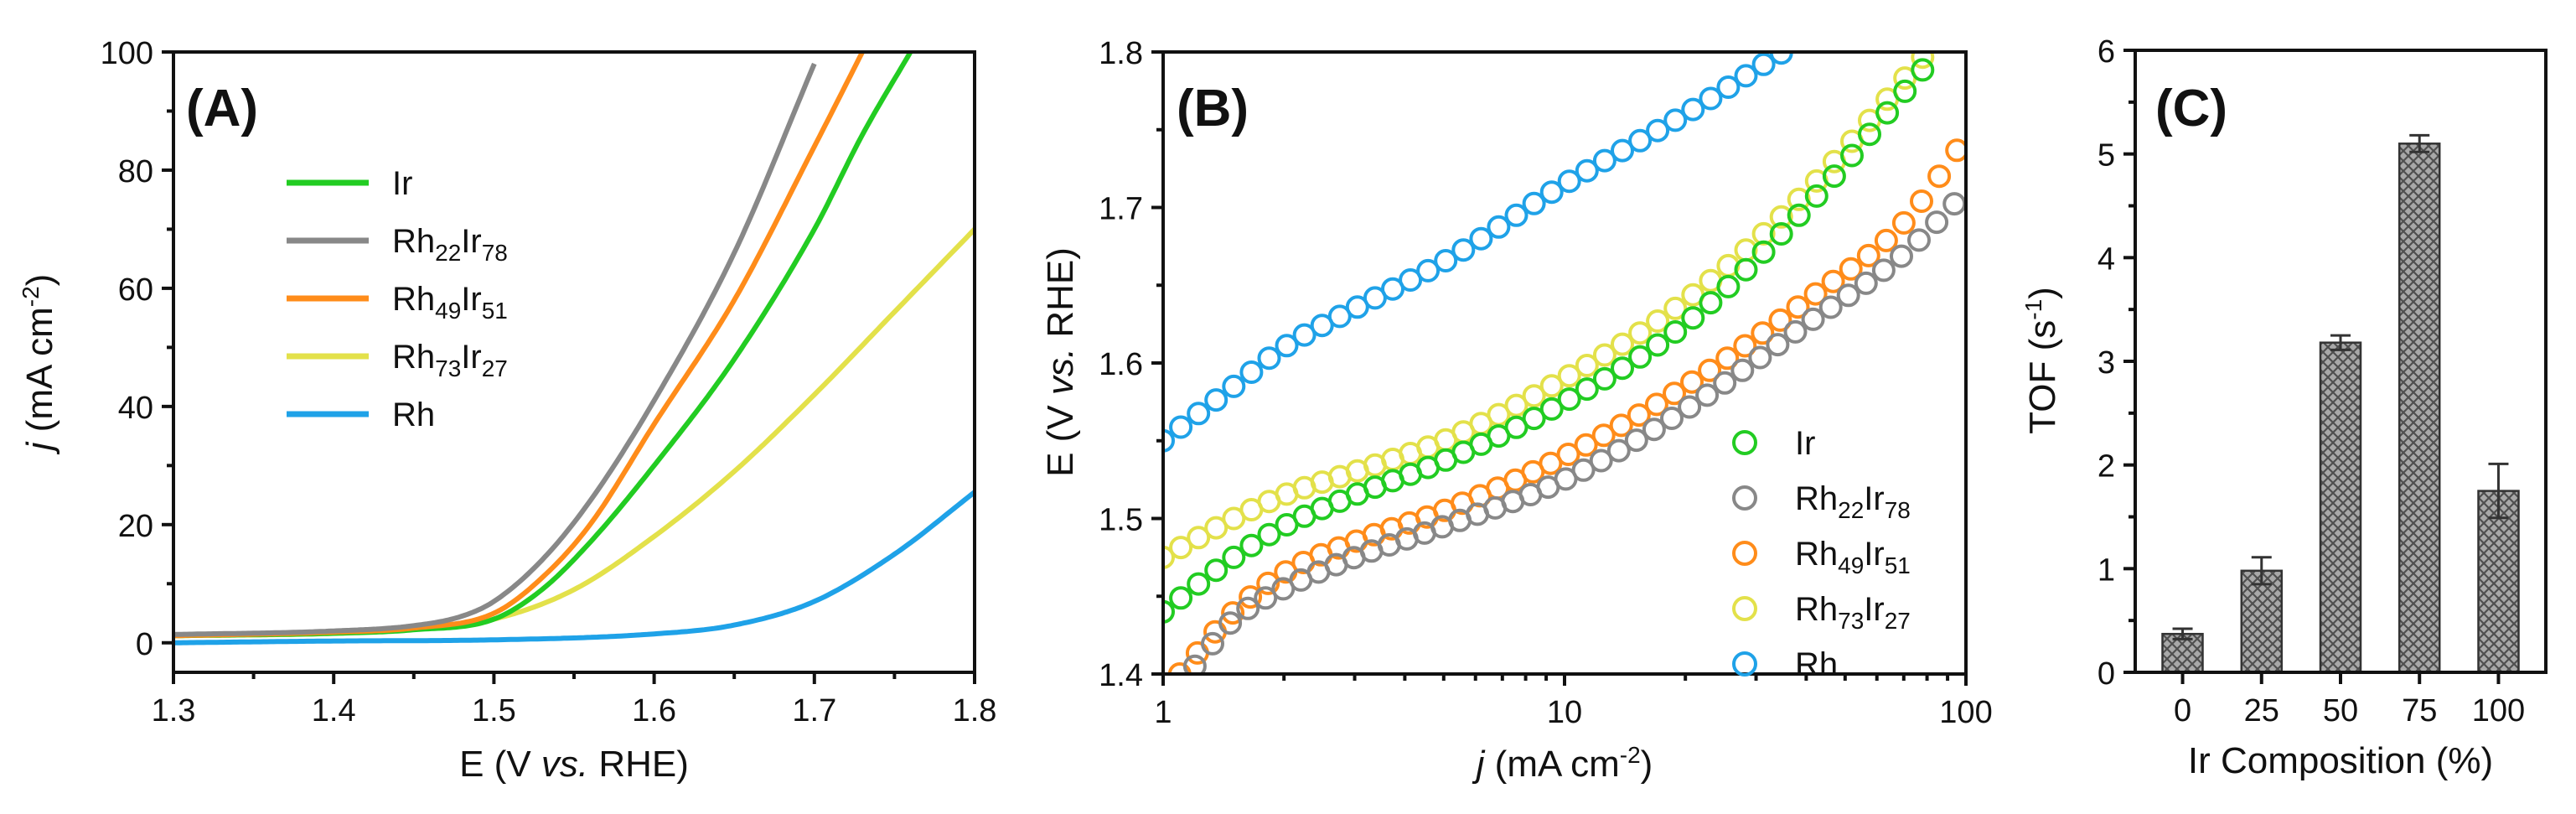 Image resolution: width=2576 pixels, height=814 pixels. Describe the element at coordinates (1121, 675) in the screenshot. I see `panel-b-y-tick-label: 1.4` at that location.